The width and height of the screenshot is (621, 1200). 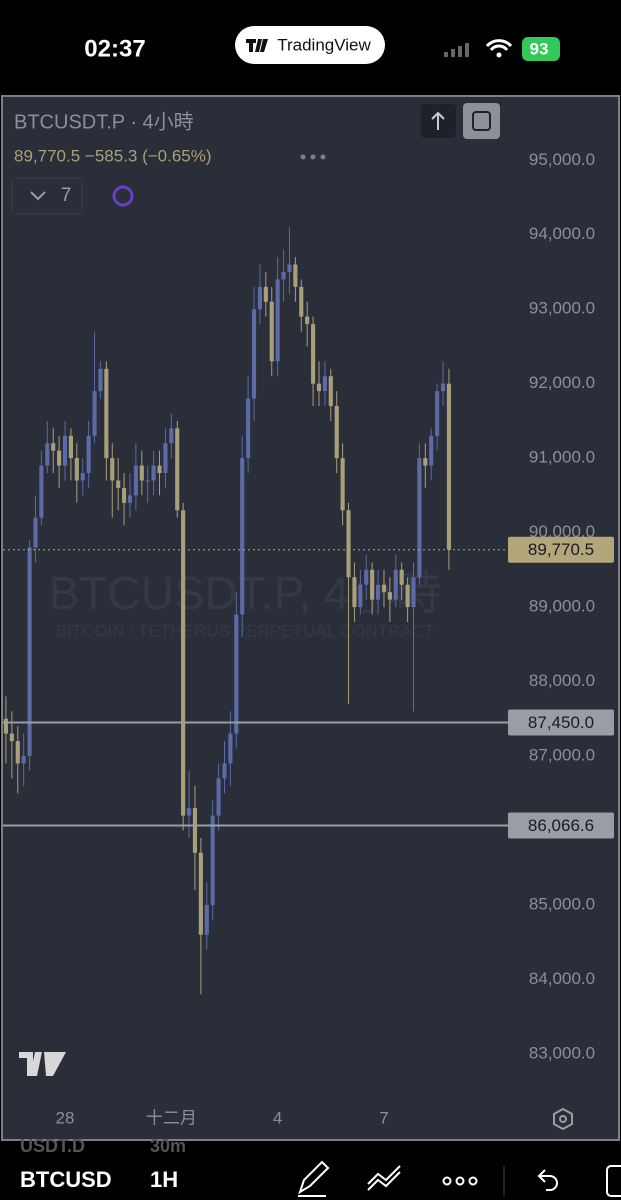 I want to click on indicator-toggle, so click(x=47, y=196).